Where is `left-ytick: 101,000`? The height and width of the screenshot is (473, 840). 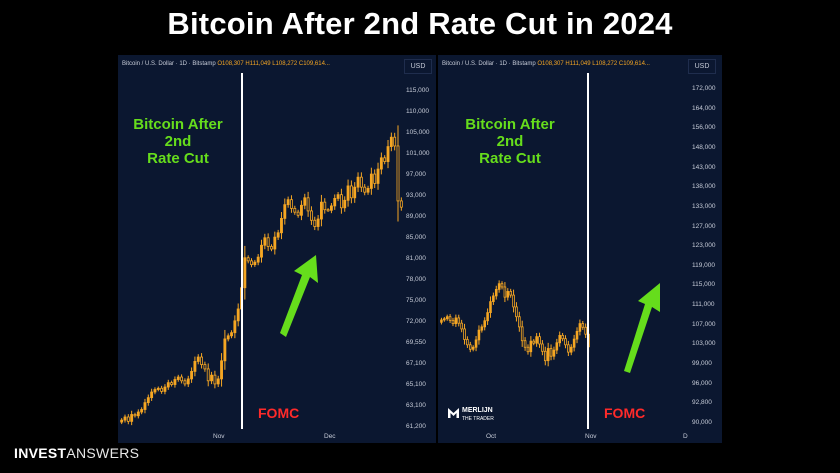 left-ytick: 101,000 is located at coordinates (418, 153).